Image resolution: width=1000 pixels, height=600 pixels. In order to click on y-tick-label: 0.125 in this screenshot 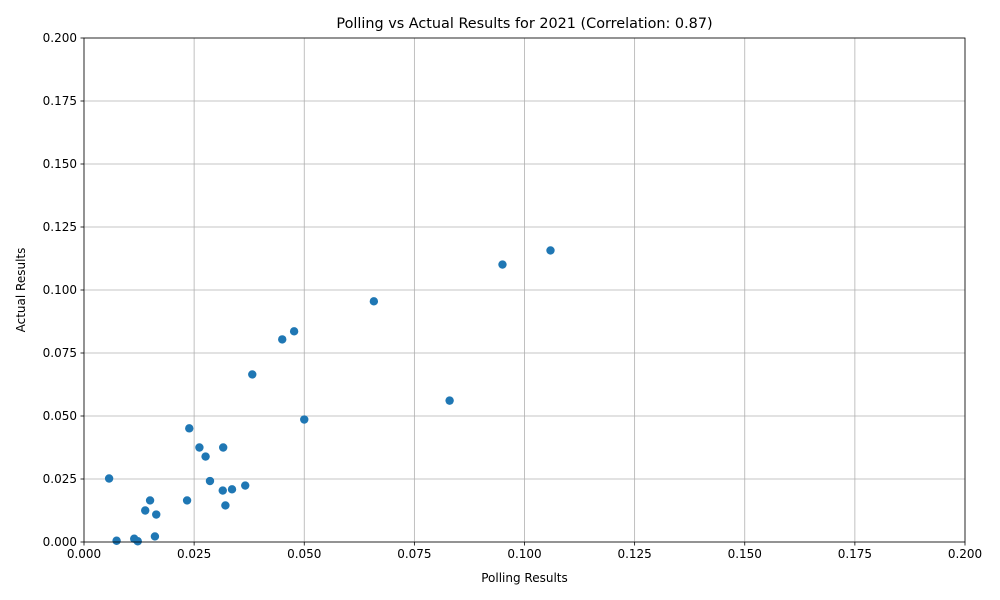, I will do `click(60, 227)`.